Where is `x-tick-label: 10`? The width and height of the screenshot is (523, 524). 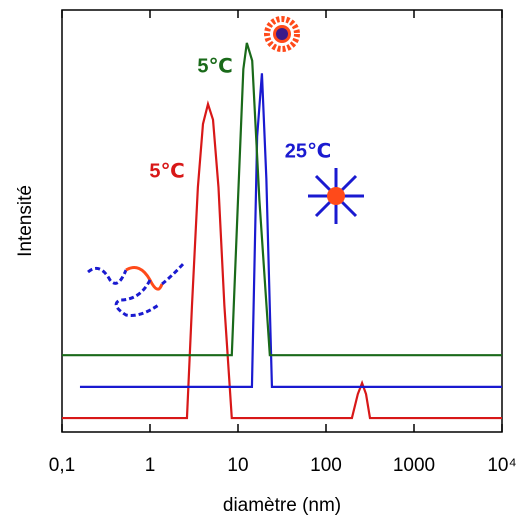 x-tick-label: 10 is located at coordinates (237, 465).